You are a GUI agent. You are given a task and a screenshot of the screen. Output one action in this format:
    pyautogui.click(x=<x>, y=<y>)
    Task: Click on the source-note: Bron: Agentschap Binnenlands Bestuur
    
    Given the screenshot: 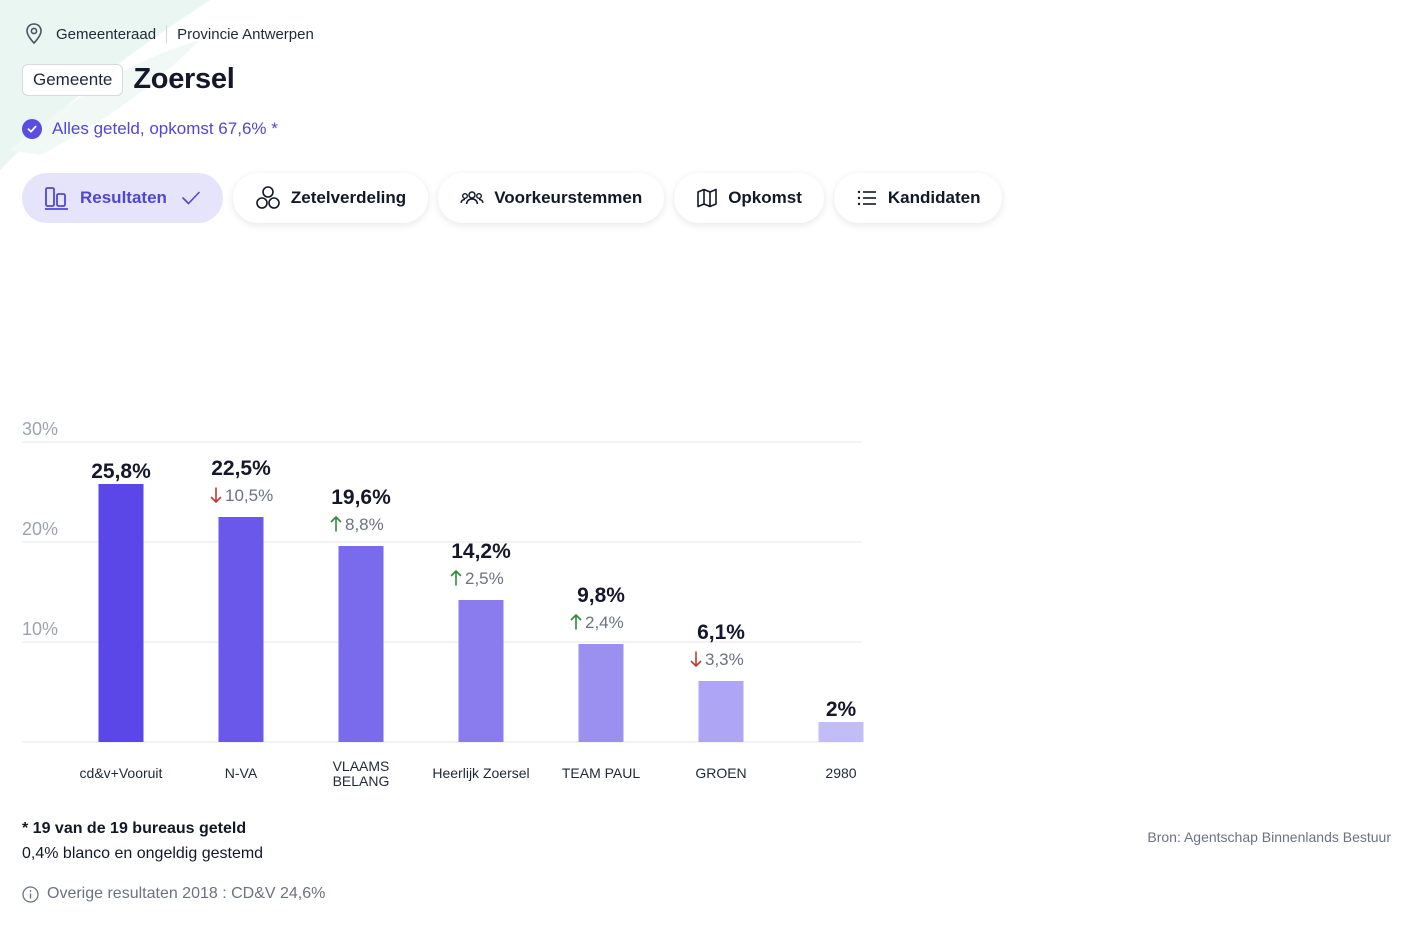 What is the action you would take?
    pyautogui.click(x=1269, y=837)
    